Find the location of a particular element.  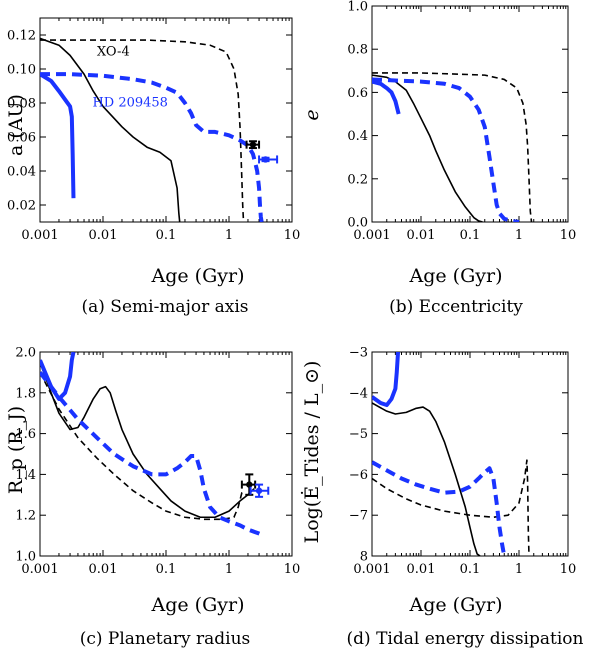

y-tick-label: 0.4 is located at coordinates (357, 136).